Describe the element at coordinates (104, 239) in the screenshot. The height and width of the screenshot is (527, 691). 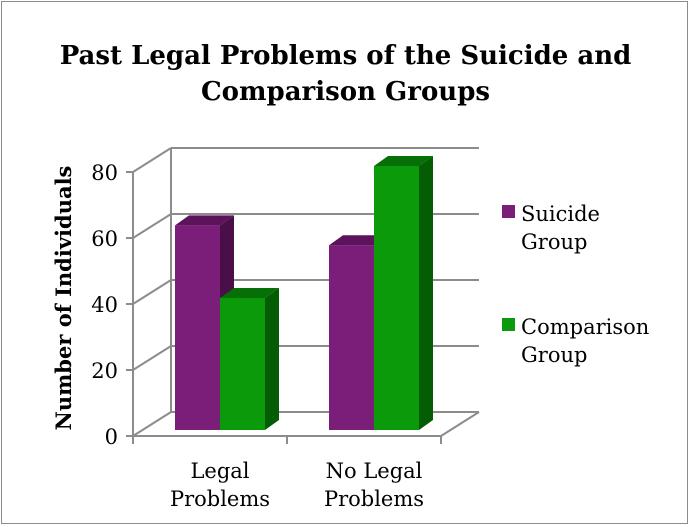
I see `y-tick-label-3: 60` at that location.